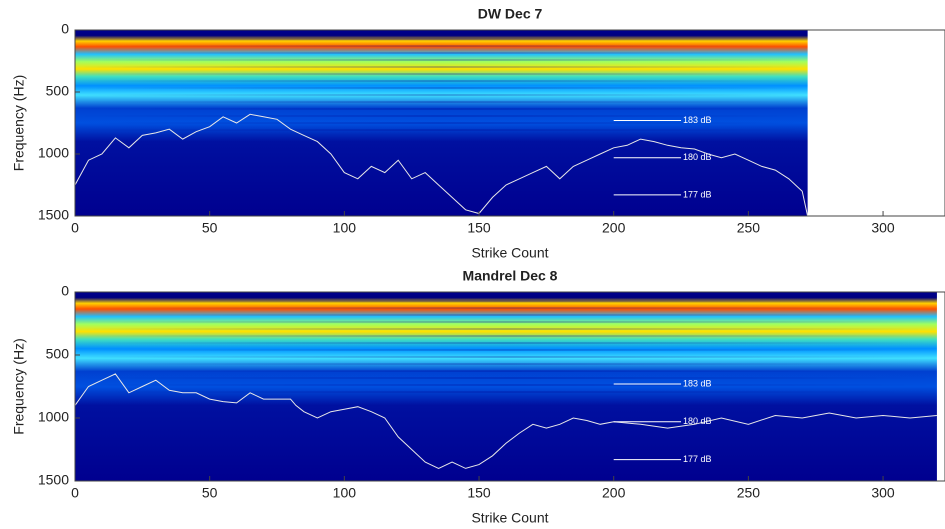 The height and width of the screenshot is (529, 945). Describe the element at coordinates (510, 276) in the screenshot. I see `chart-title: Mandrel Dec 8` at that location.